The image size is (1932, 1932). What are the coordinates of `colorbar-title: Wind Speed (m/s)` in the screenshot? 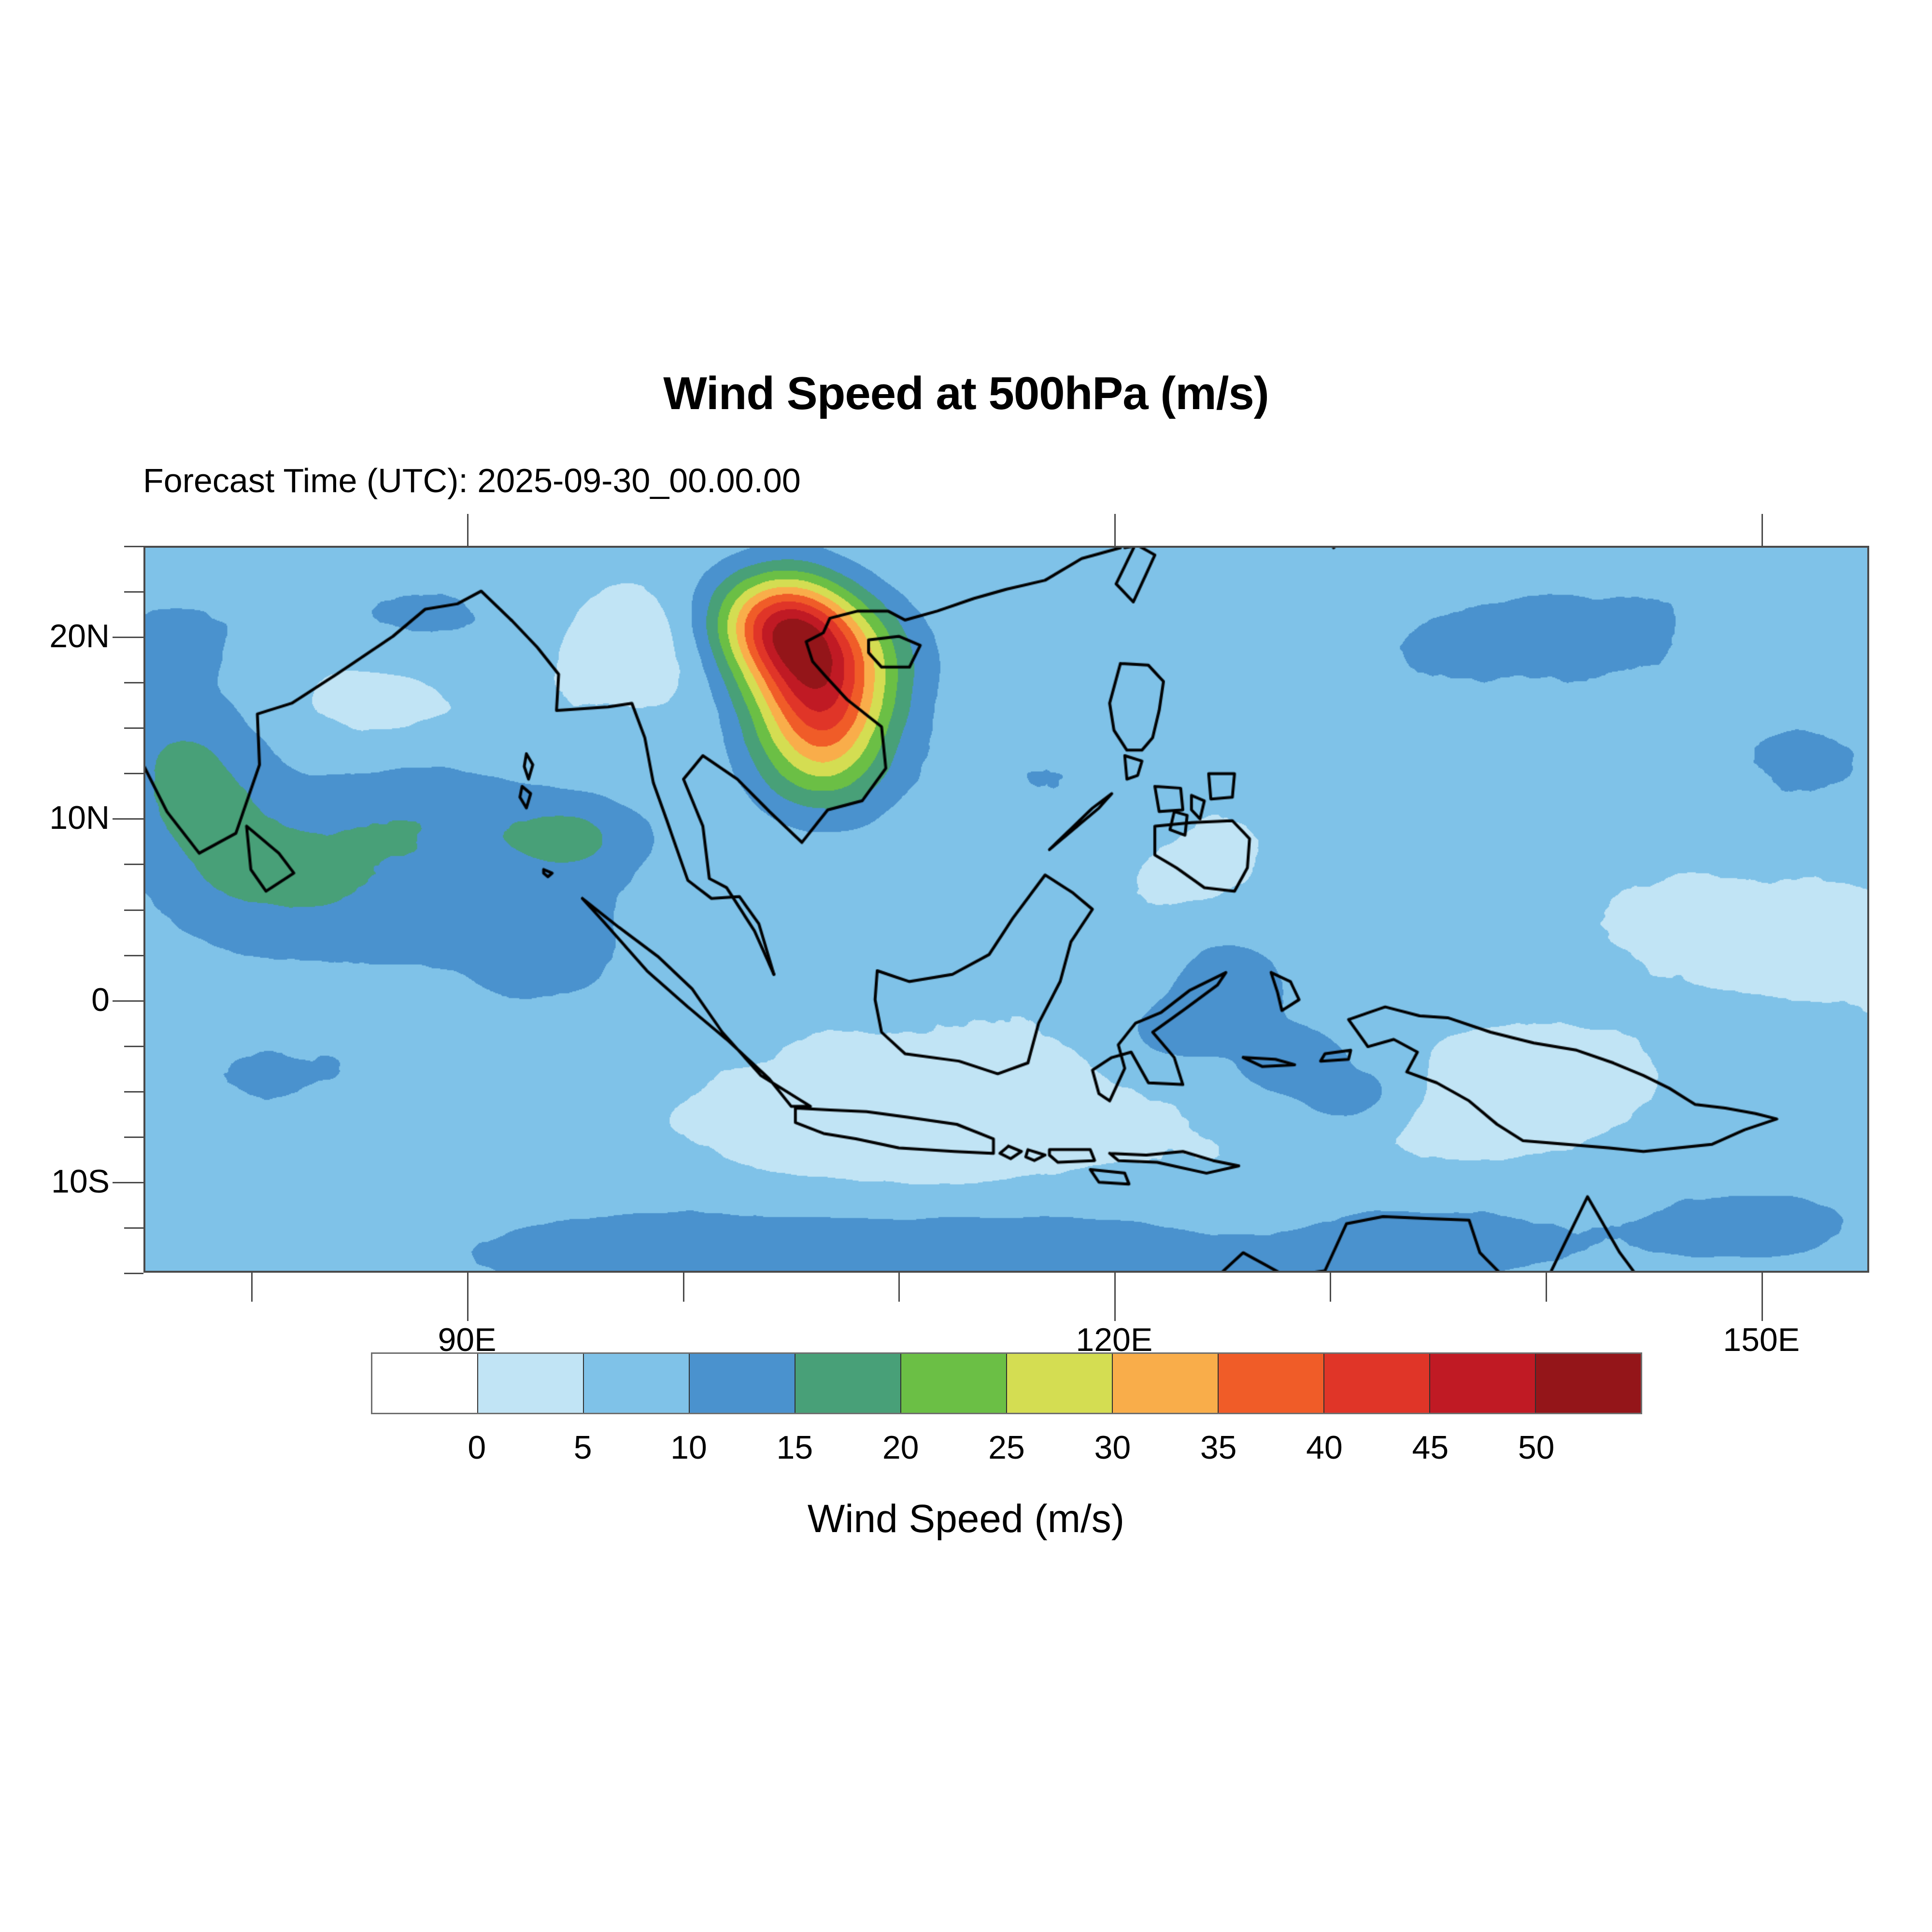 It's located at (966, 1519).